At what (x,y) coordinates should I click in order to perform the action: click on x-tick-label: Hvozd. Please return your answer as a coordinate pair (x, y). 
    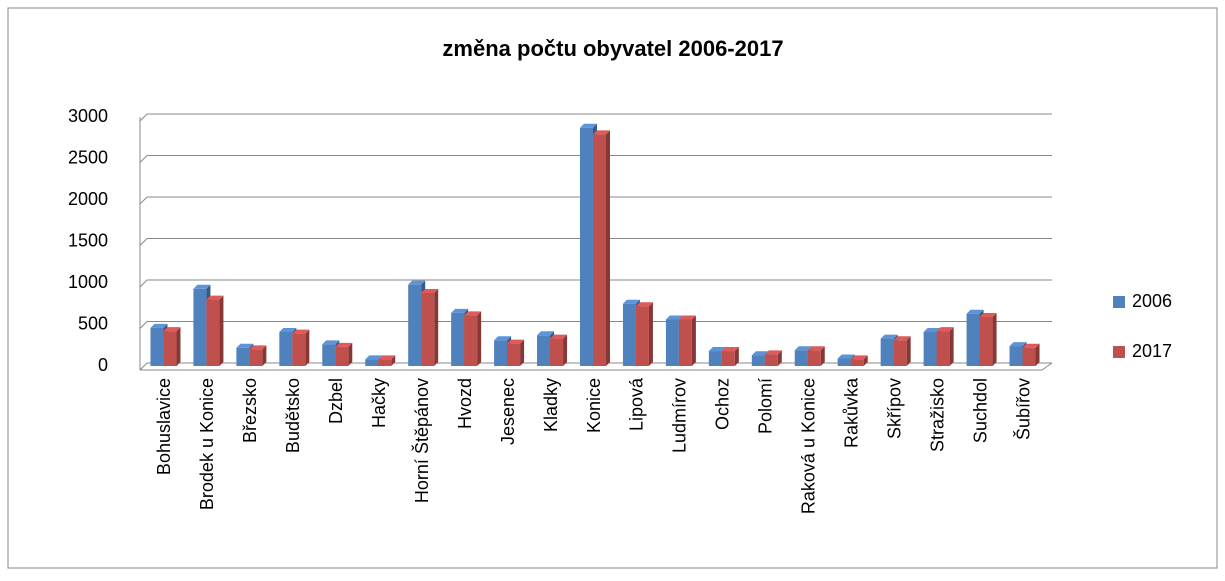
    Looking at the image, I should click on (465, 403).